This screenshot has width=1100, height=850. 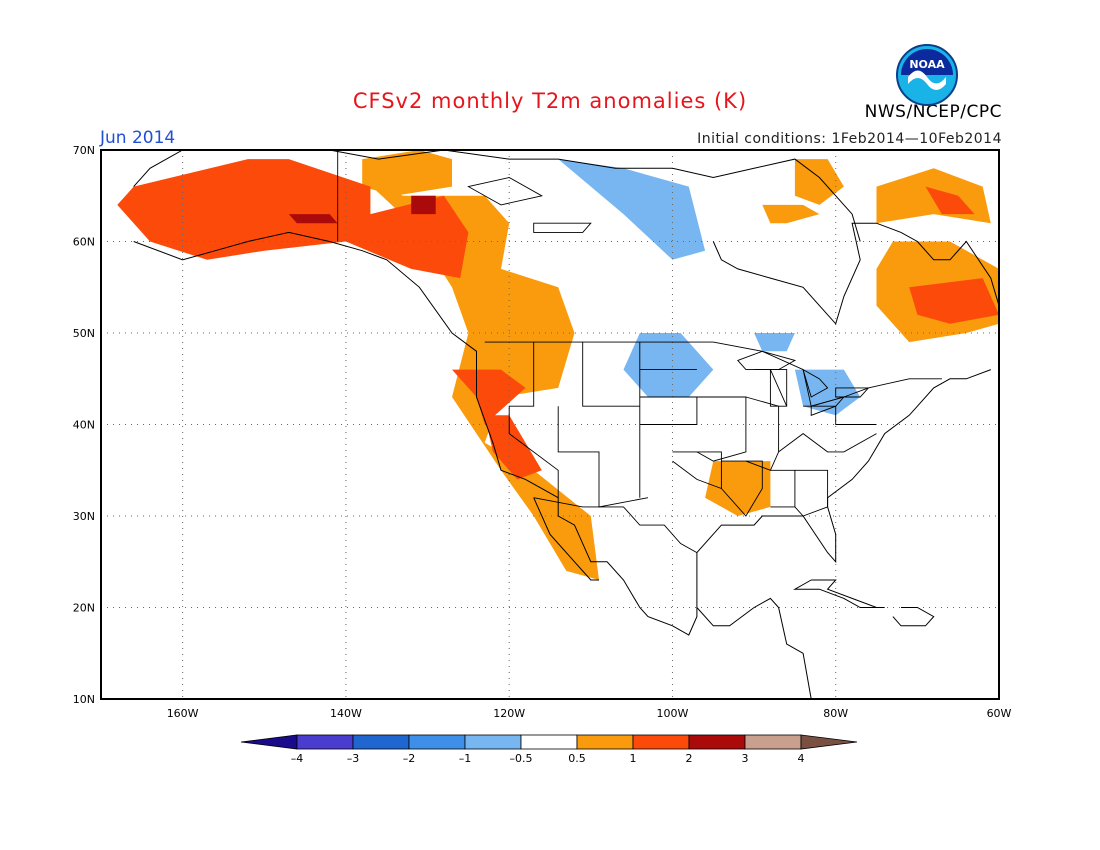 What do you see at coordinates (84, 699) in the screenshot?
I see `lat-tick-label: 10N` at bounding box center [84, 699].